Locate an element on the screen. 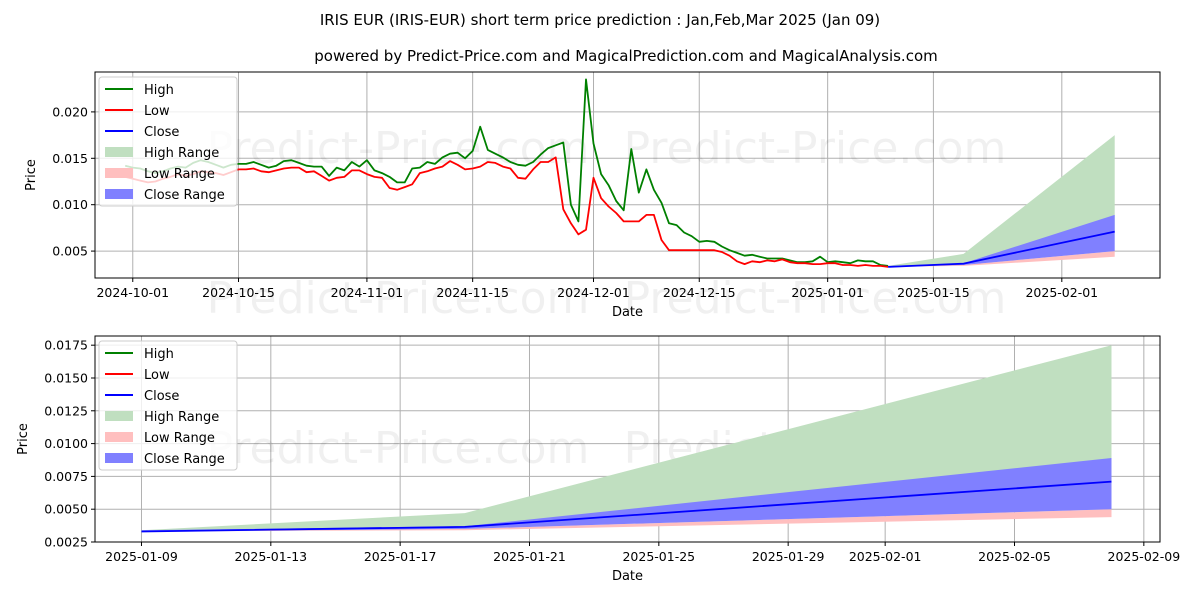  y-tick-label: 0.0075 is located at coordinates (66, 476).